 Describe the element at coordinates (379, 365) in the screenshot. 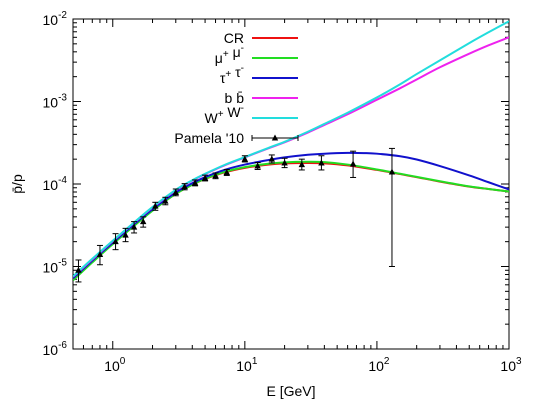

I see `x-tick-label: 10²` at that location.